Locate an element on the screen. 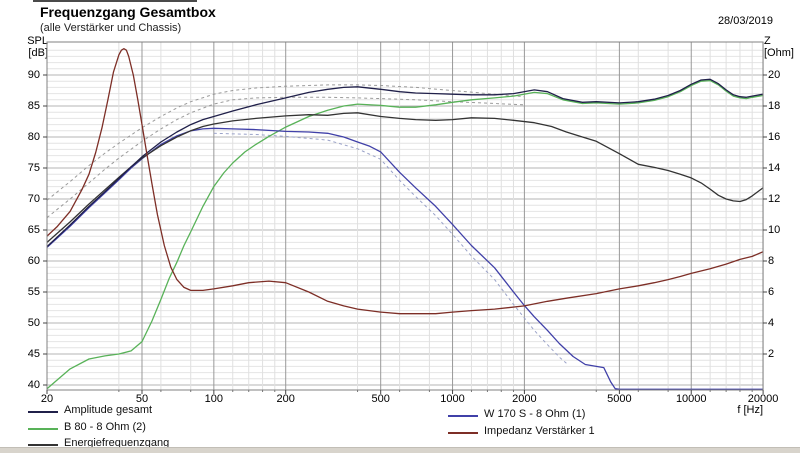 This screenshot has height=453, width=800. spl-tick-label-45: 45 is located at coordinates (33, 354).